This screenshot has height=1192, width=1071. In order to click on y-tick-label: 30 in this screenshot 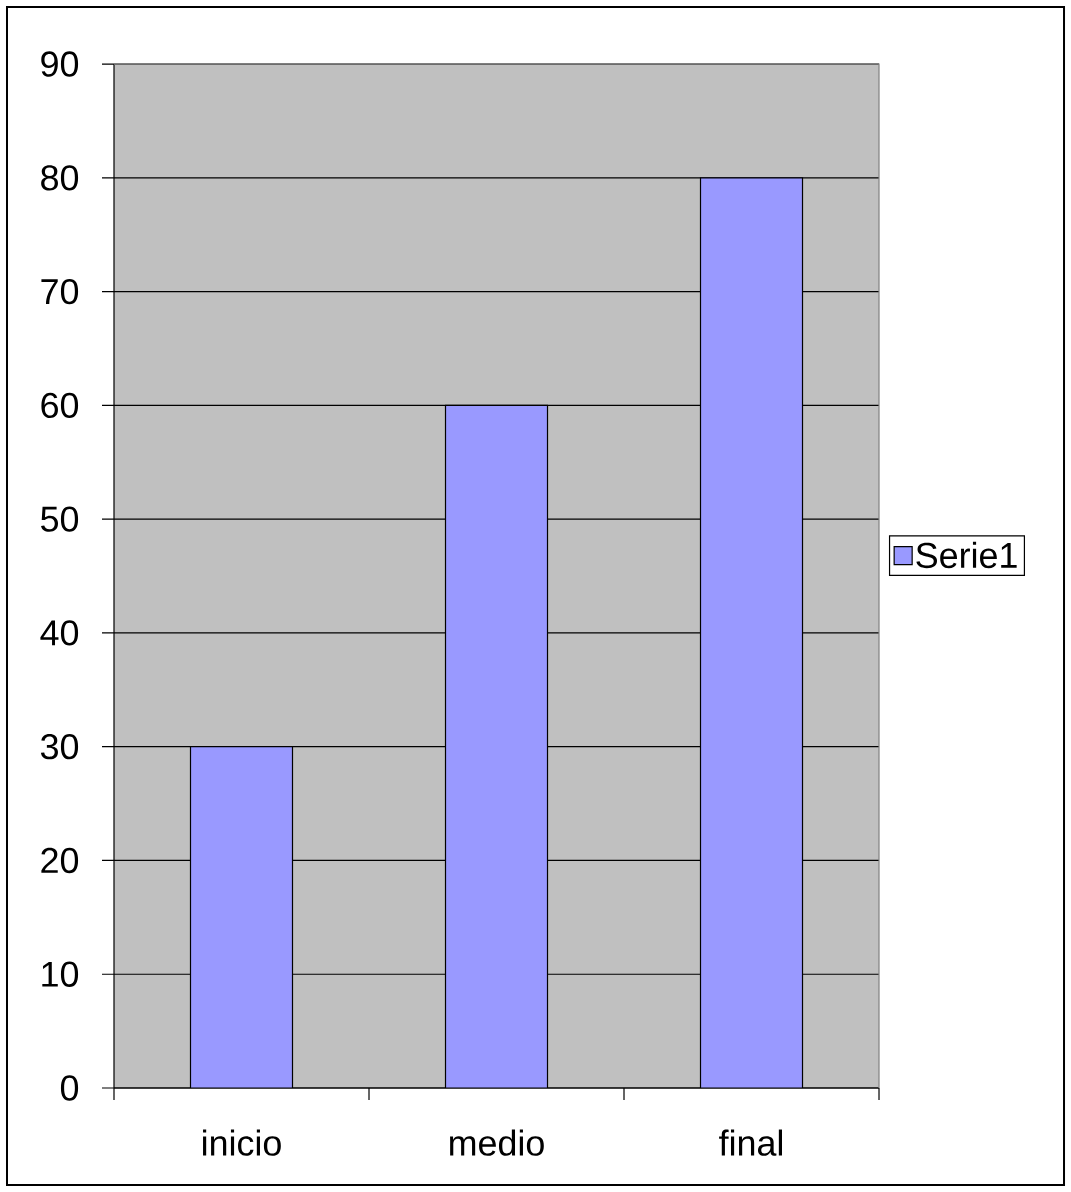, I will do `click(59, 747)`.